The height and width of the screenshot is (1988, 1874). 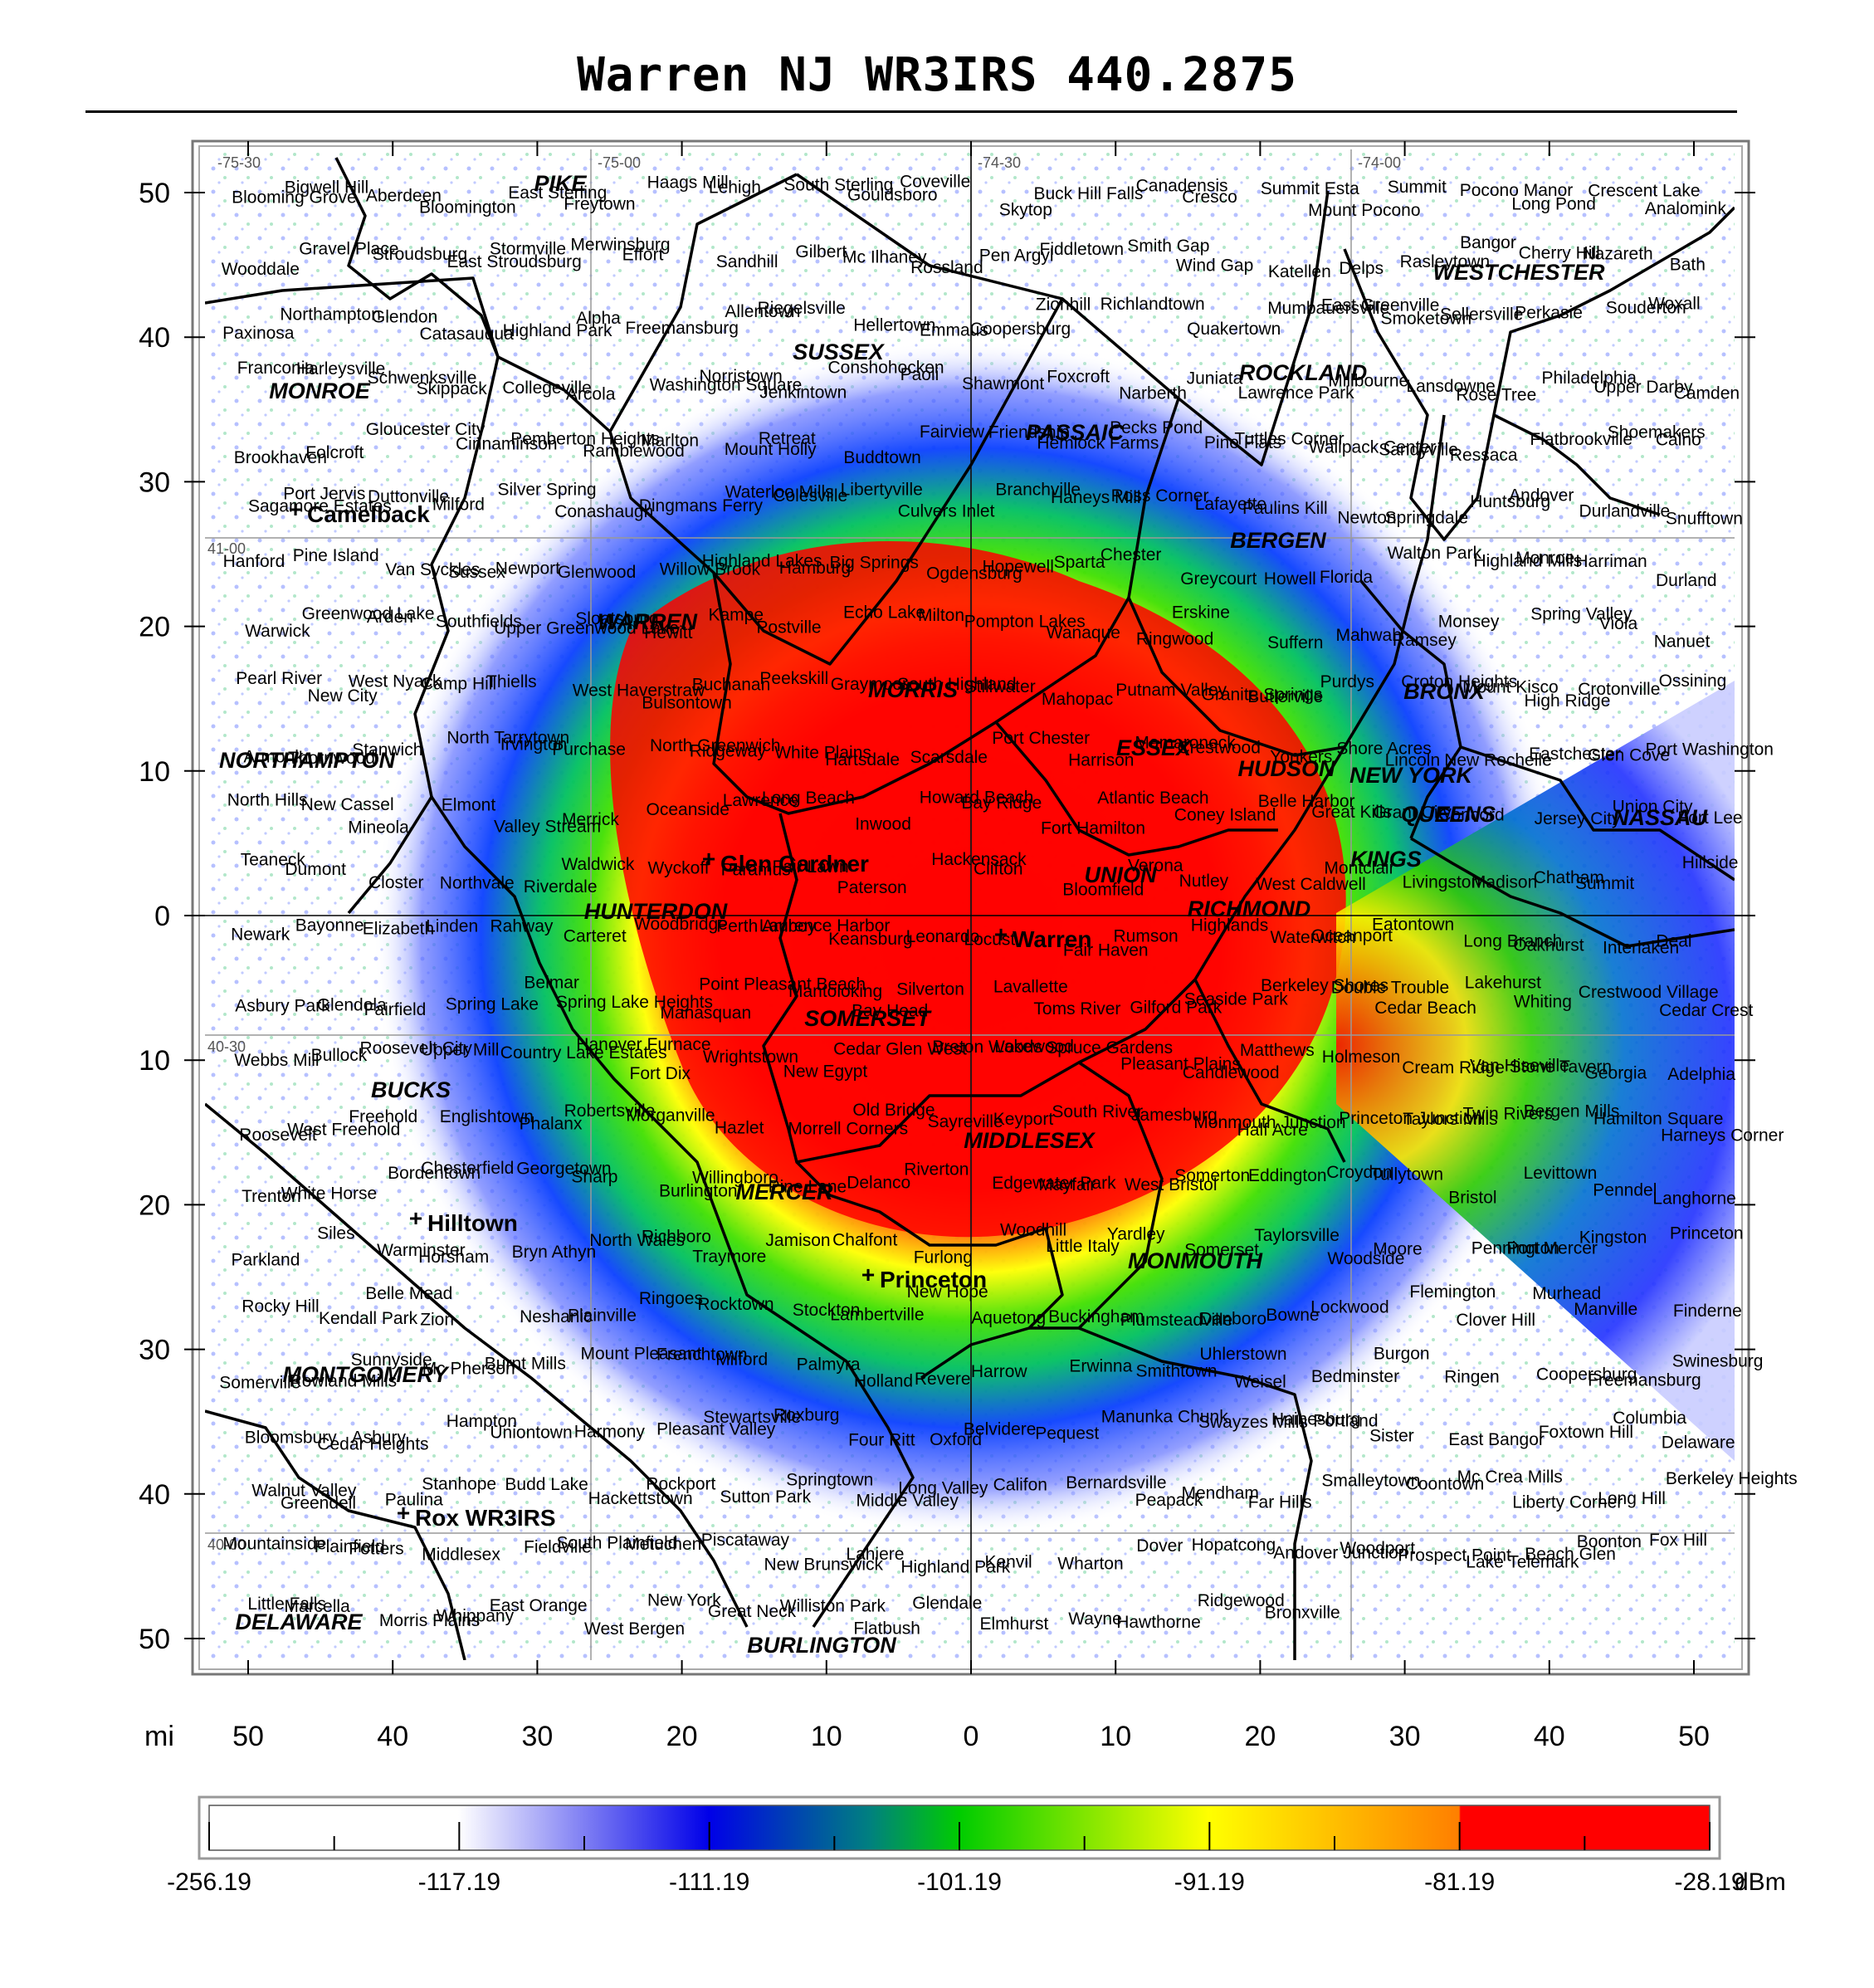 What do you see at coordinates (663, 1544) in the screenshot?
I see `place-label: Metuchen` at bounding box center [663, 1544].